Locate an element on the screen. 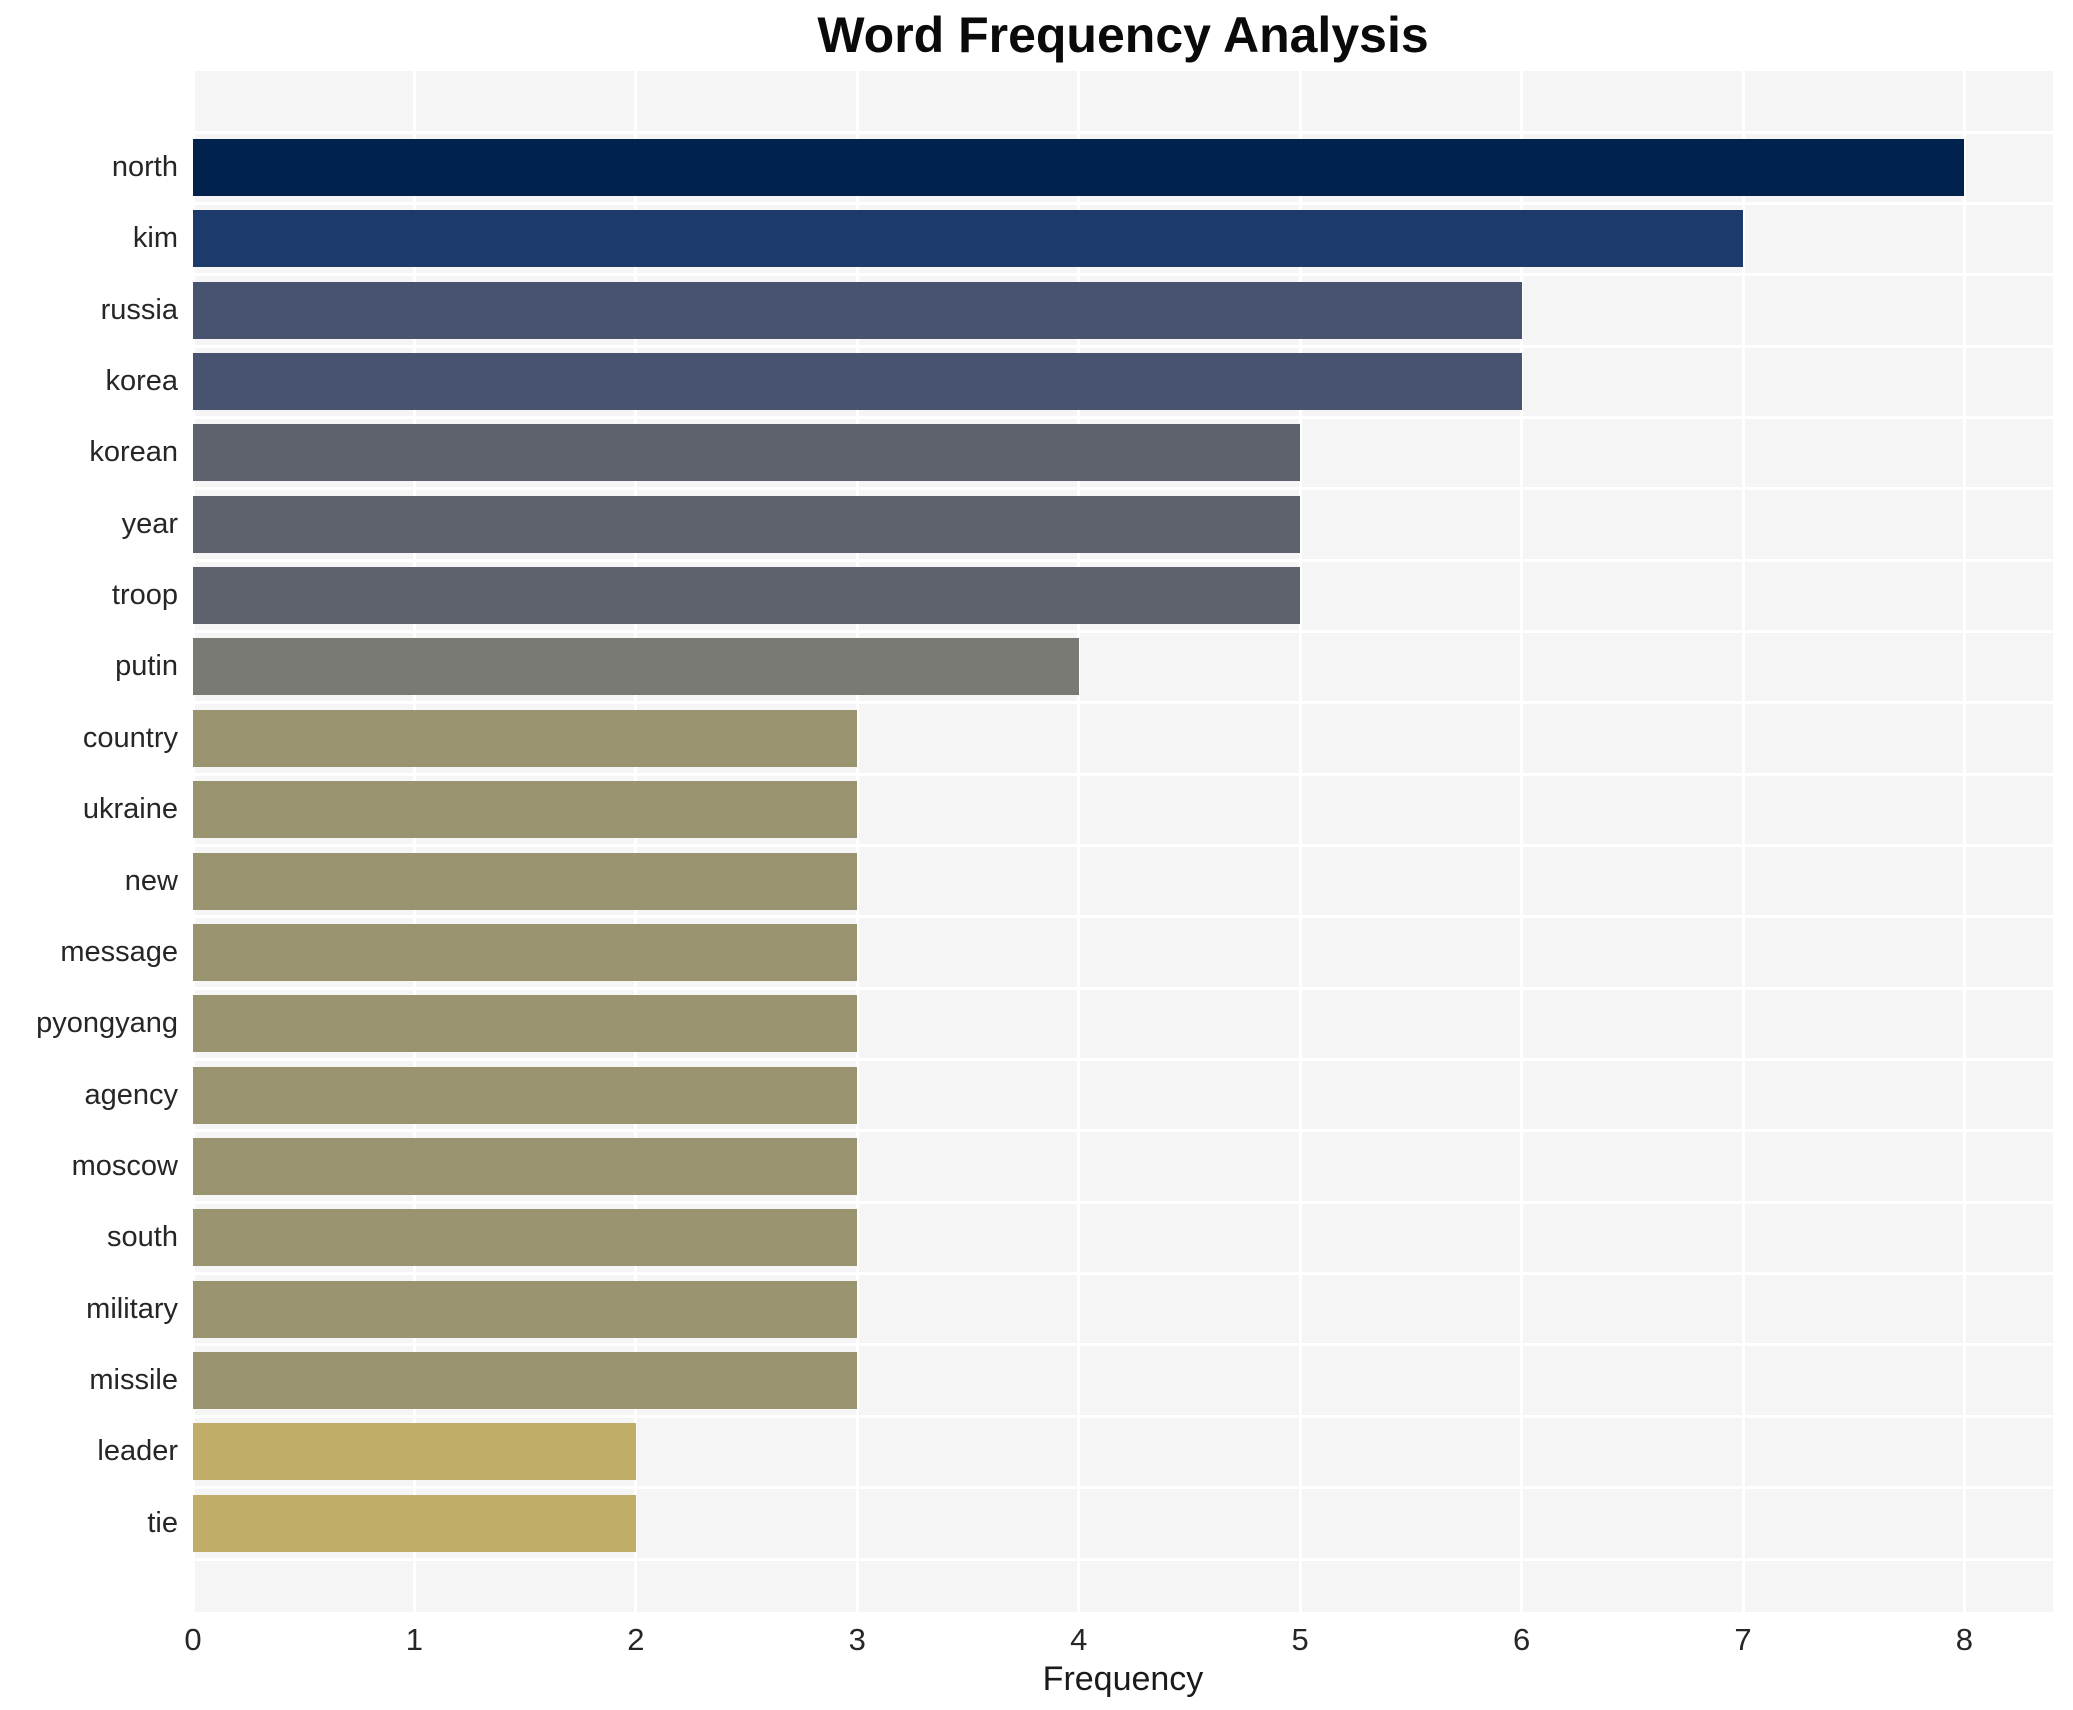 This screenshot has height=1710, width=2073. bar-kim is located at coordinates (968, 239).